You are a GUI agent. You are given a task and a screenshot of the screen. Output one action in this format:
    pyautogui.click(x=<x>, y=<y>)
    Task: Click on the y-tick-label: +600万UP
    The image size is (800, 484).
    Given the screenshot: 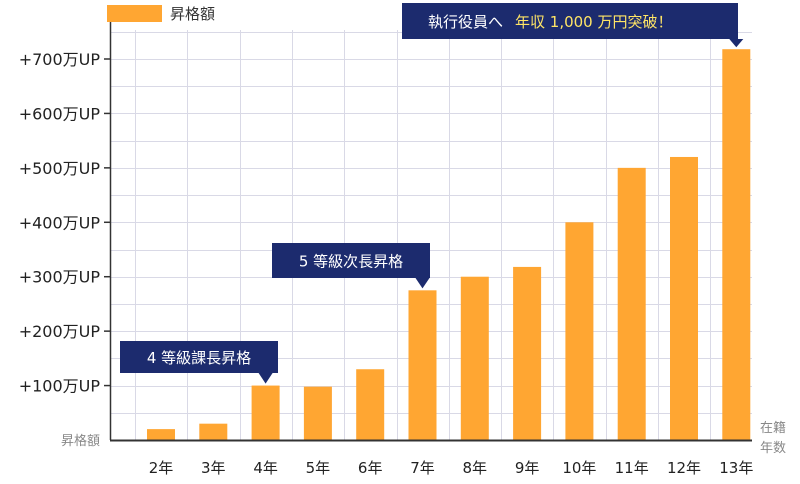 What is the action you would take?
    pyautogui.click(x=60, y=113)
    